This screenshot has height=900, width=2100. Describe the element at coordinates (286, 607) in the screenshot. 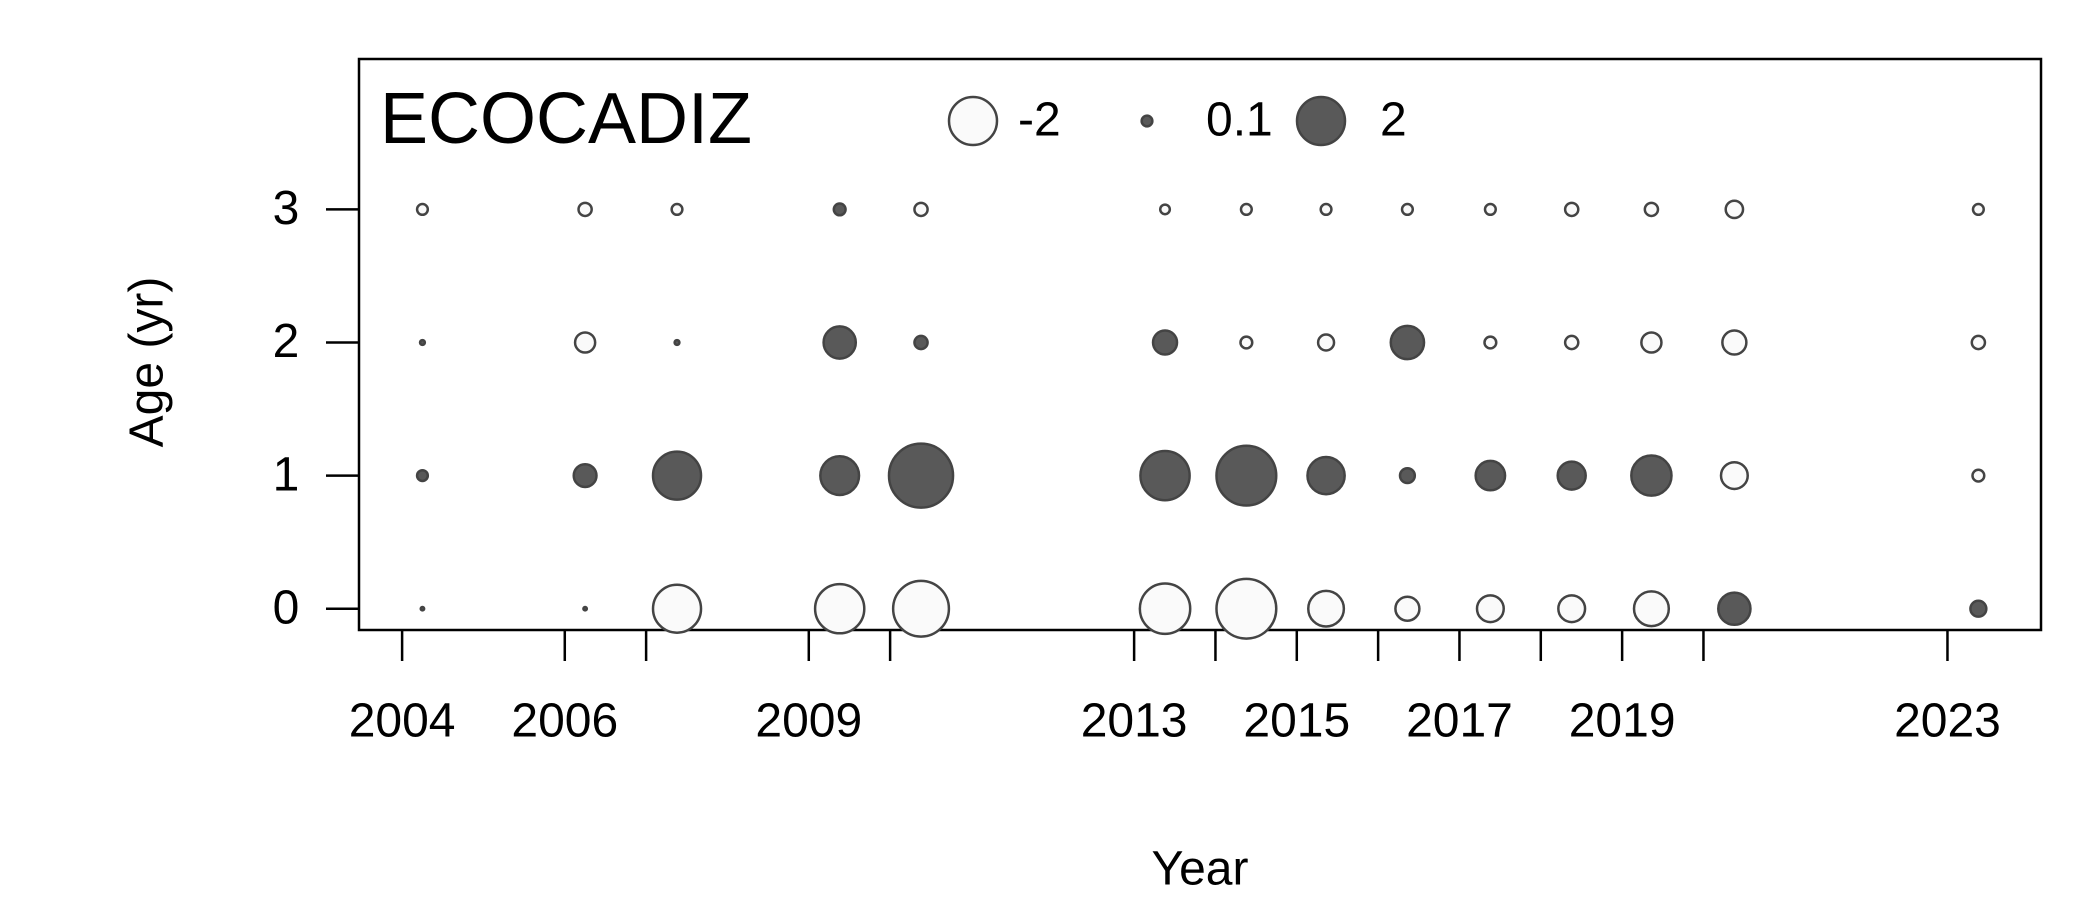

I see `y-tick-label: 0` at that location.